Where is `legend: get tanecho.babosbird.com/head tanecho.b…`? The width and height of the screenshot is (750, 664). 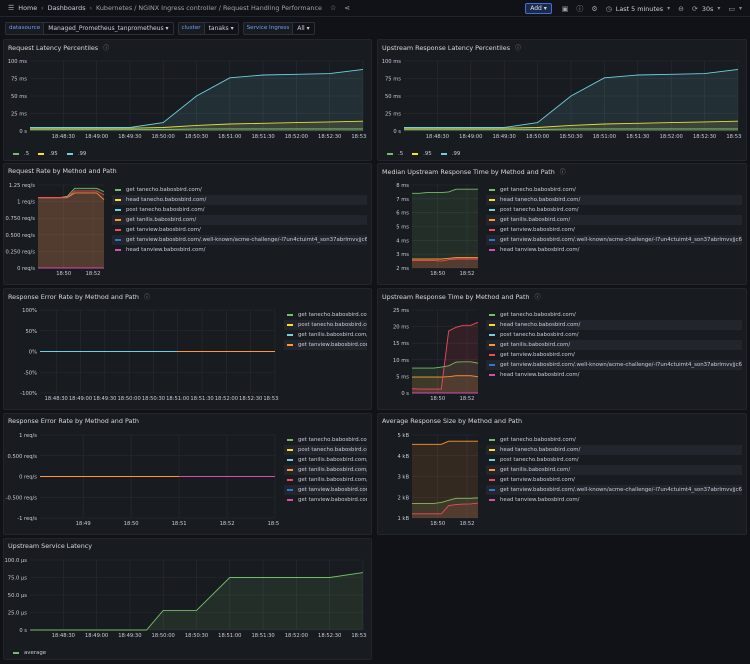 legend: get tanecho.babosbird.com/head tanecho.b… is located at coordinates (614, 345).